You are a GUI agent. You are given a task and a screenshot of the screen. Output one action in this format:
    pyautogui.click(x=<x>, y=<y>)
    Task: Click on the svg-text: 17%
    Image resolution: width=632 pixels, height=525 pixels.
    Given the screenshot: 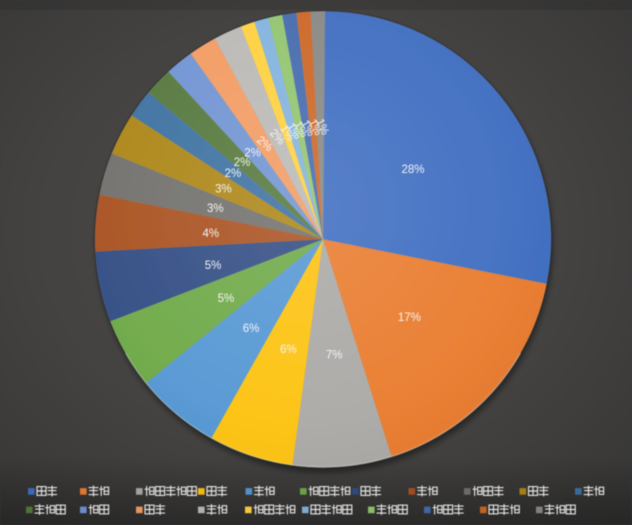 What is the action you would take?
    pyautogui.click(x=409, y=318)
    